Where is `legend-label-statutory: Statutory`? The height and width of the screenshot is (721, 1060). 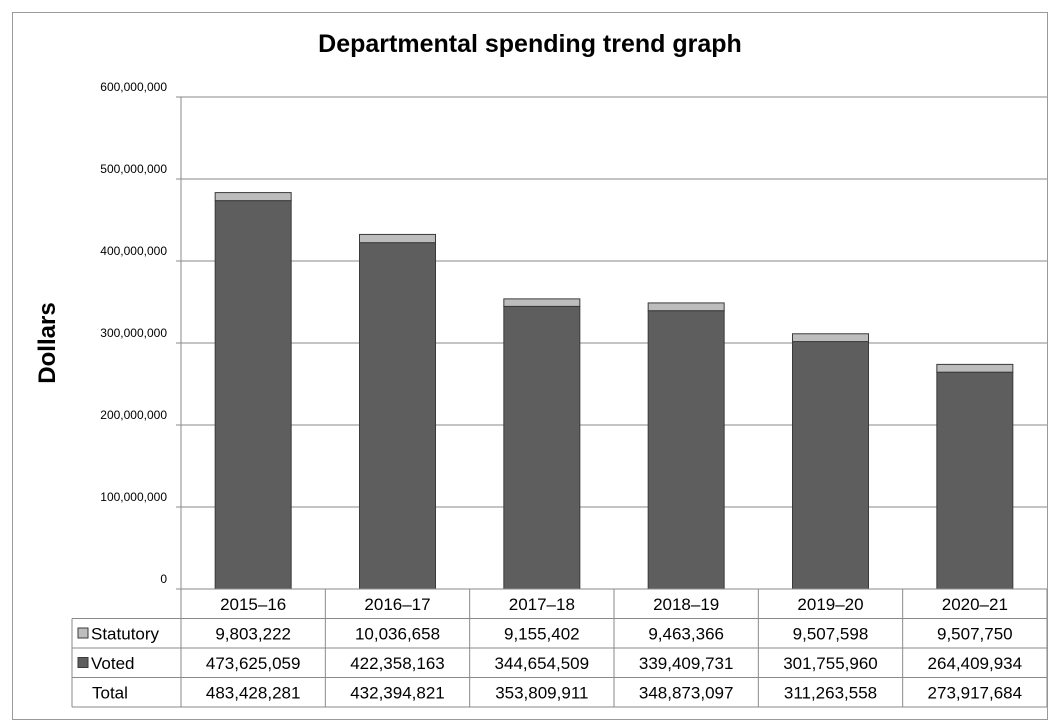 legend-label-statutory: Statutory is located at coordinates (125, 634).